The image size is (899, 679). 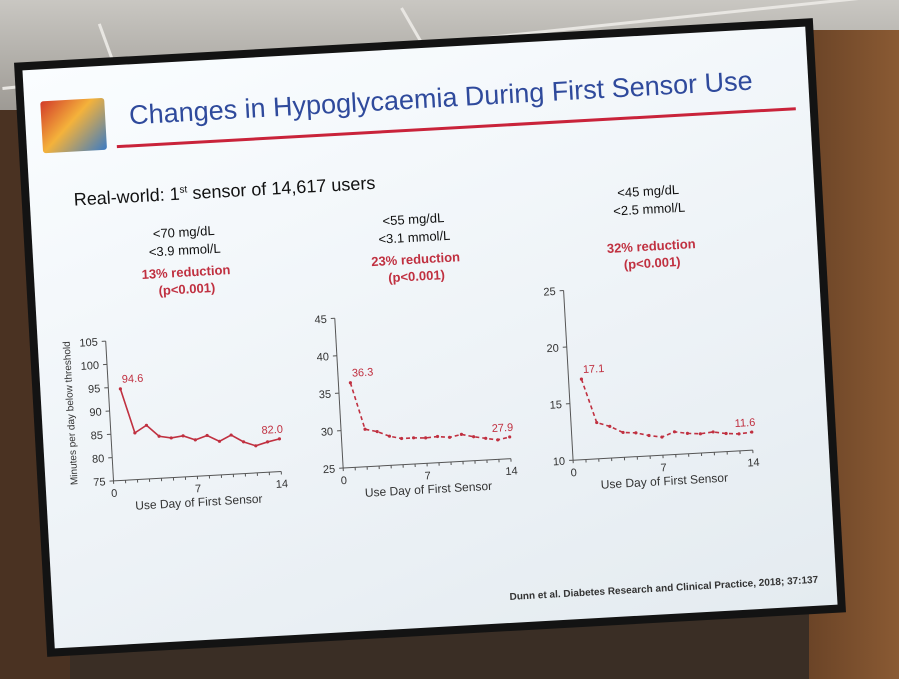 I want to click on y-tick-label: 15, so click(x=555, y=405).